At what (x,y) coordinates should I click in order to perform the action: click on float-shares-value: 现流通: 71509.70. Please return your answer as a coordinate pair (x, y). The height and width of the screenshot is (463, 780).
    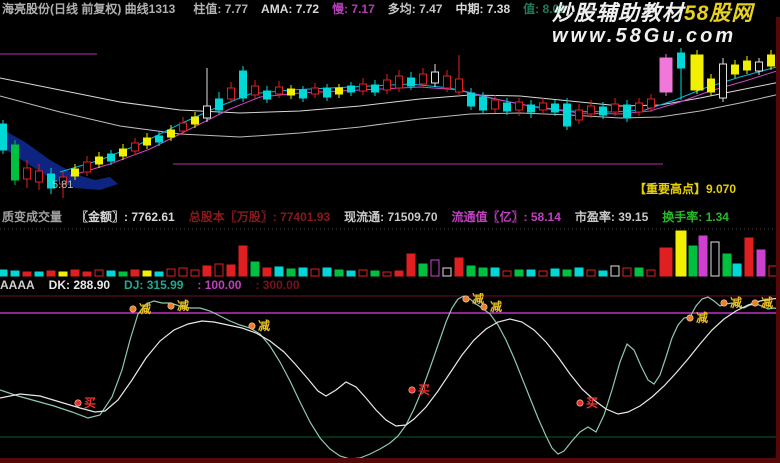
    Looking at the image, I should click on (391, 217).